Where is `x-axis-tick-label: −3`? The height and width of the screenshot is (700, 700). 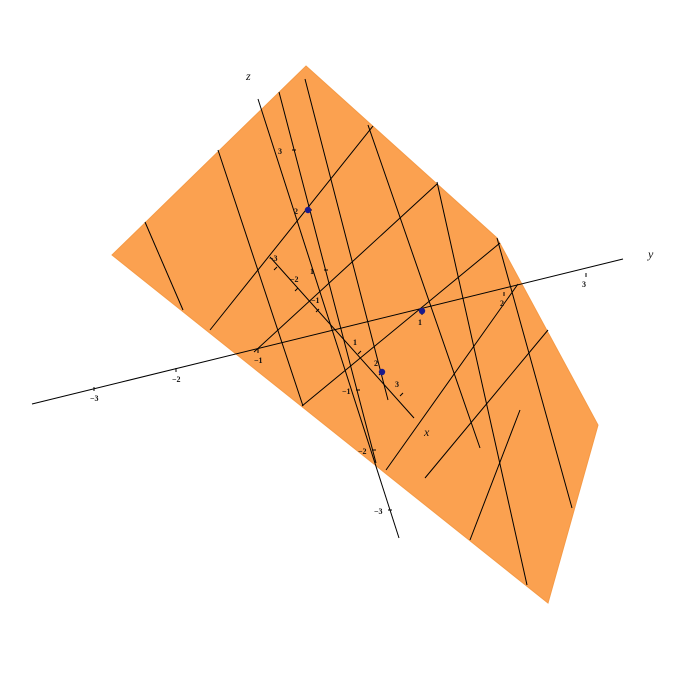
x-axis-tick-label: −3 is located at coordinates (273, 258).